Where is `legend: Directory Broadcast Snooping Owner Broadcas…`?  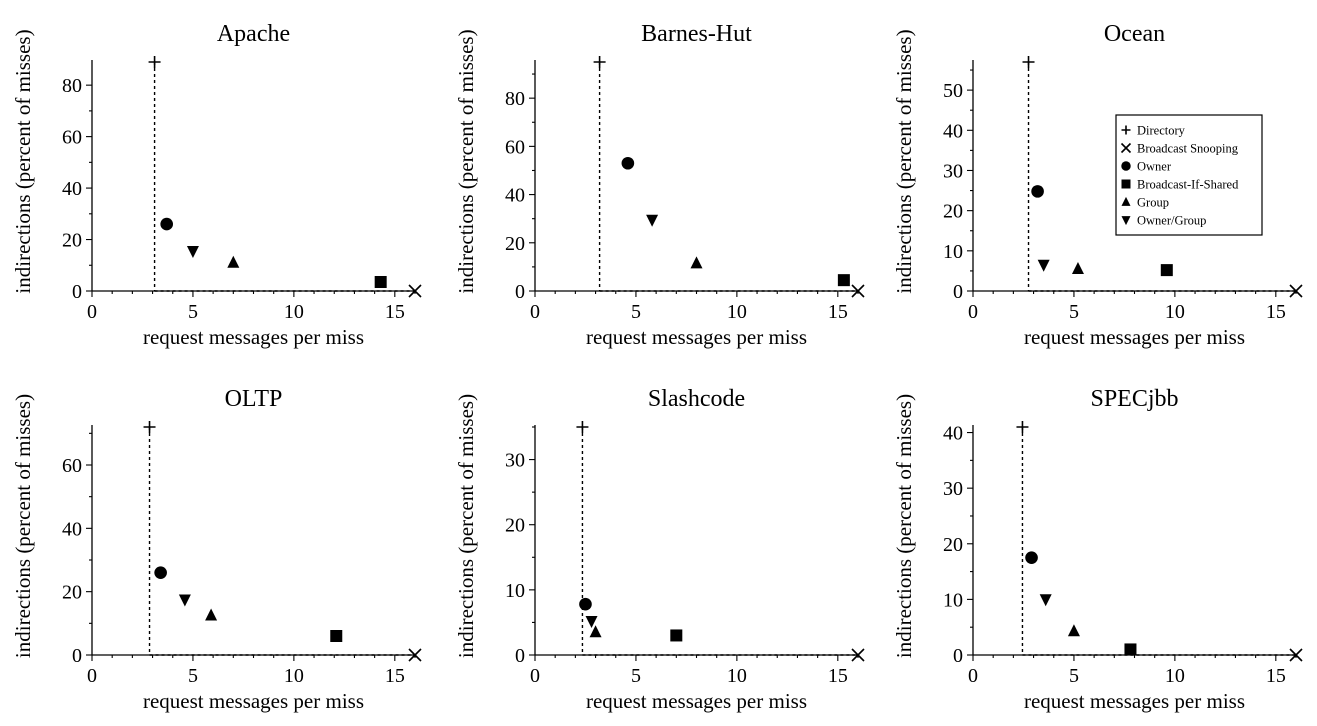 legend: Directory Broadcast Snooping Owner Broadcas… is located at coordinates (1189, 175).